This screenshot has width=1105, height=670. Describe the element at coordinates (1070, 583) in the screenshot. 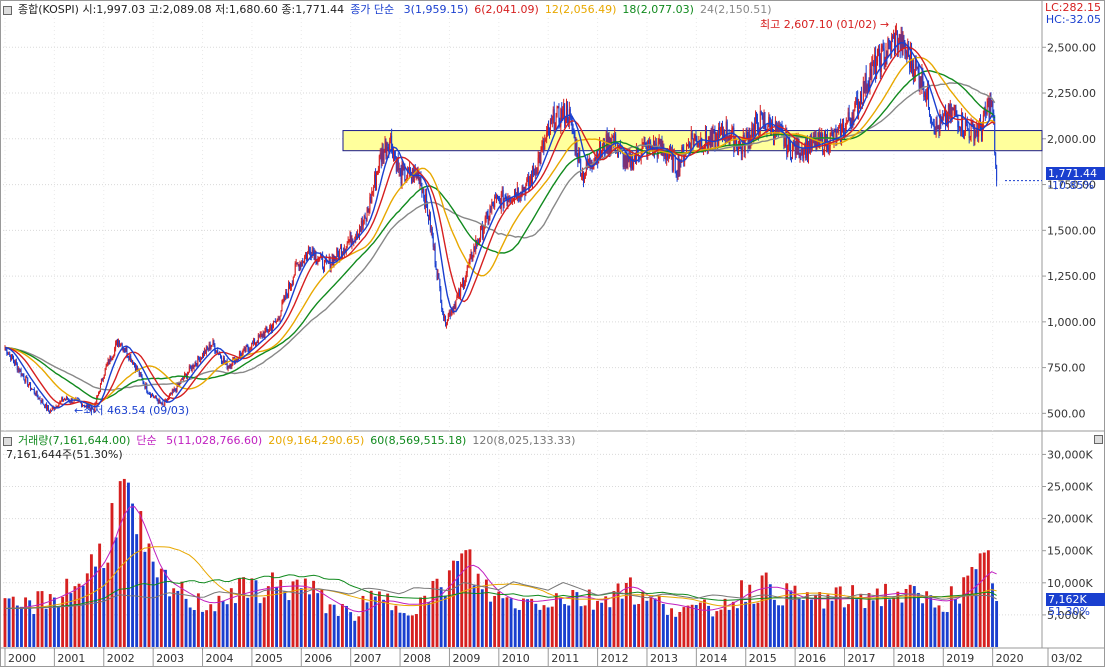

I see `volume-tick-label: 10,000K` at that location.